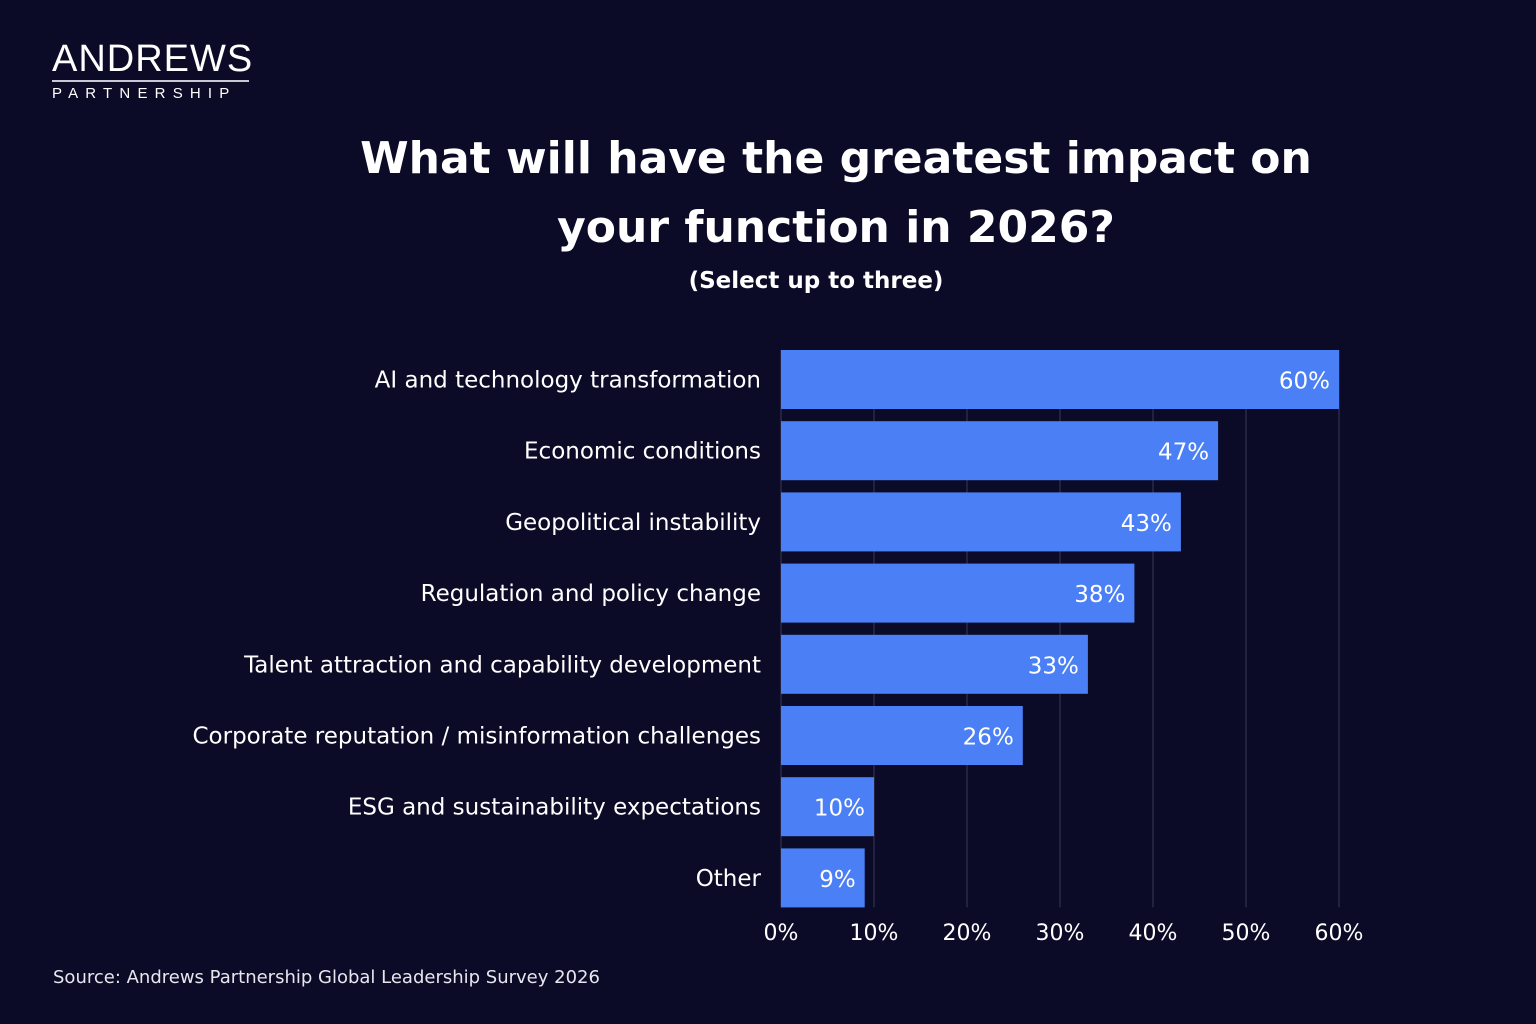 This screenshot has height=1024, width=1536. I want to click on data-label: 9%, so click(837, 880).